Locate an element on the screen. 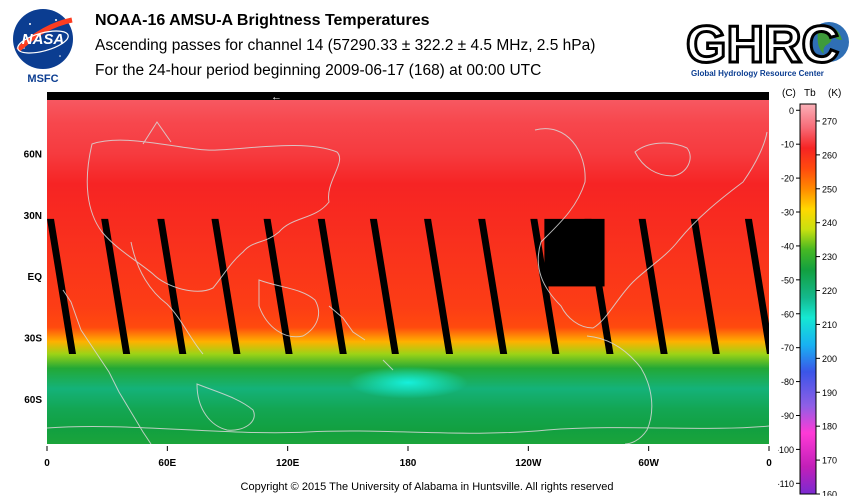  nasa-logo-text: NASA is located at coordinates (43, 39).